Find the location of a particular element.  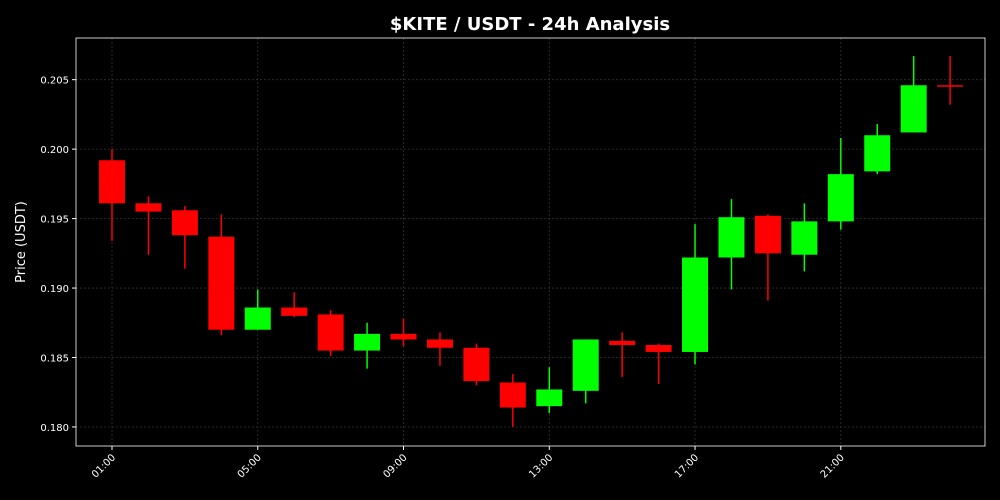

chart-title: $KITE / USDT - 24h Analysis is located at coordinates (530, 24).